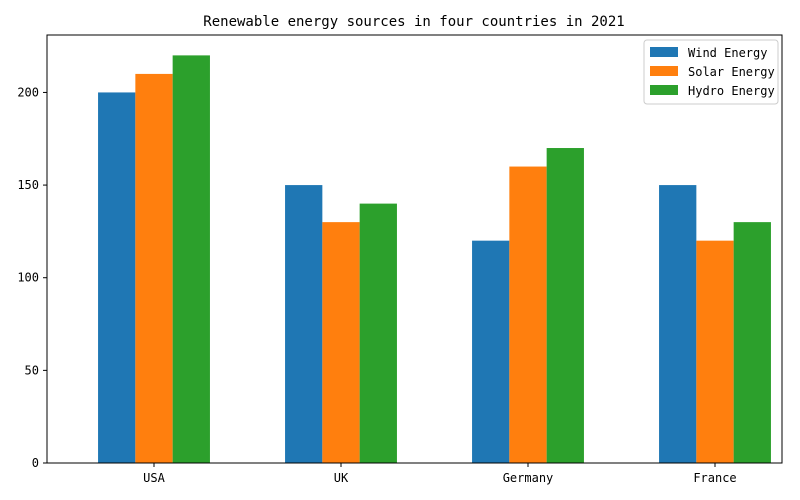 Image resolution: width=800 pixels, height=500 pixels. What do you see at coordinates (714, 478) in the screenshot?
I see `x-tick-label: France` at bounding box center [714, 478].